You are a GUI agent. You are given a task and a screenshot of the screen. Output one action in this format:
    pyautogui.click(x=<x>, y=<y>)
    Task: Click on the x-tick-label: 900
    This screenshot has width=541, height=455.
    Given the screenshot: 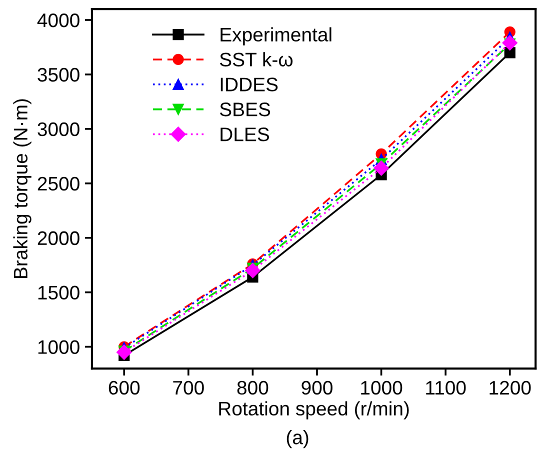 What is the action you would take?
    pyautogui.click(x=317, y=387)
    